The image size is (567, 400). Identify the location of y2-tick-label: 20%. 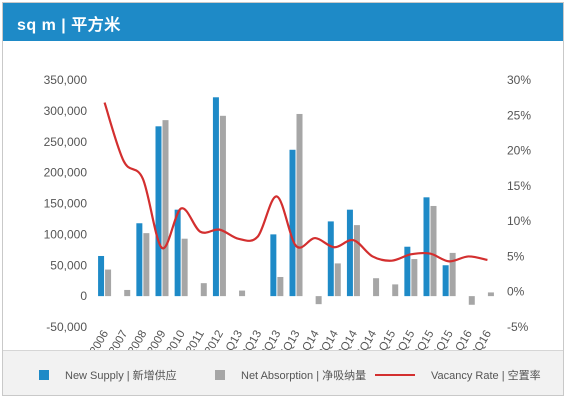
(519, 151).